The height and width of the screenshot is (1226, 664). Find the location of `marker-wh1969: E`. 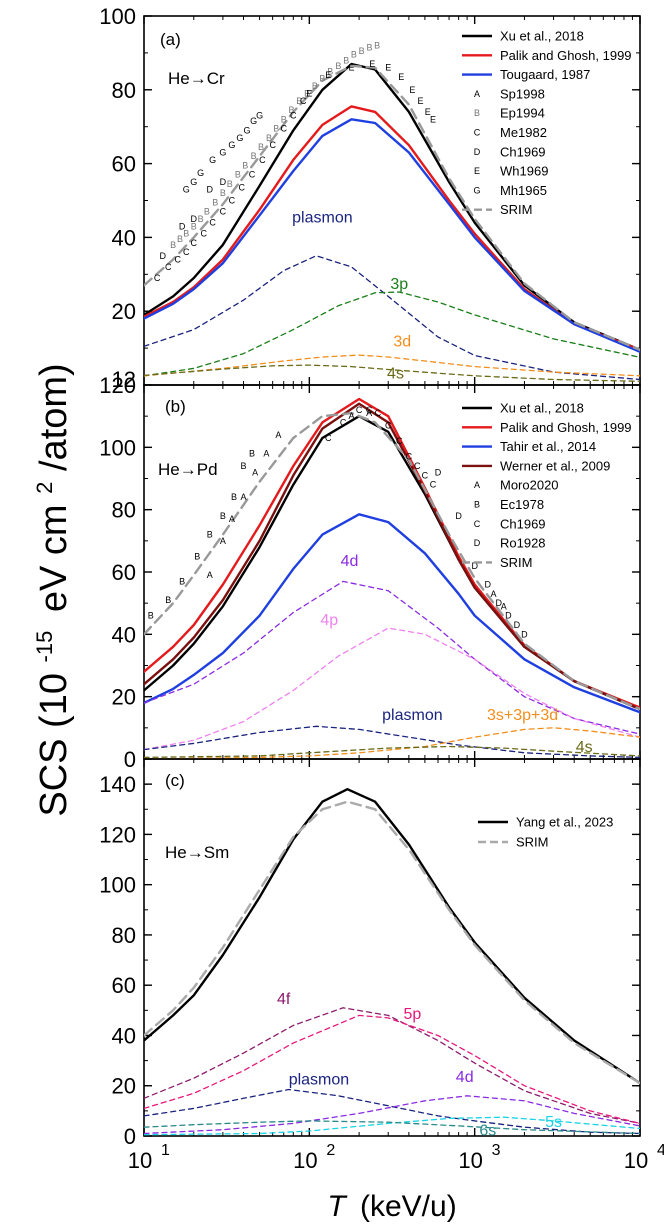

marker-wh1969: E is located at coordinates (401, 77).